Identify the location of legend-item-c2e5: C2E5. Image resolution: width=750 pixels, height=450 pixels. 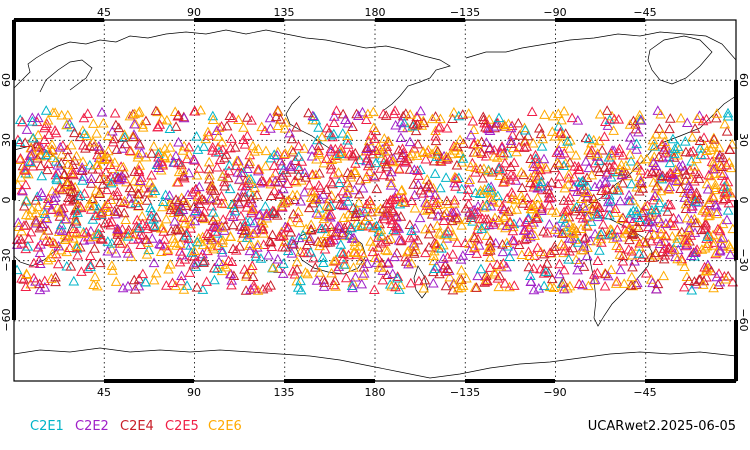
(182, 426).